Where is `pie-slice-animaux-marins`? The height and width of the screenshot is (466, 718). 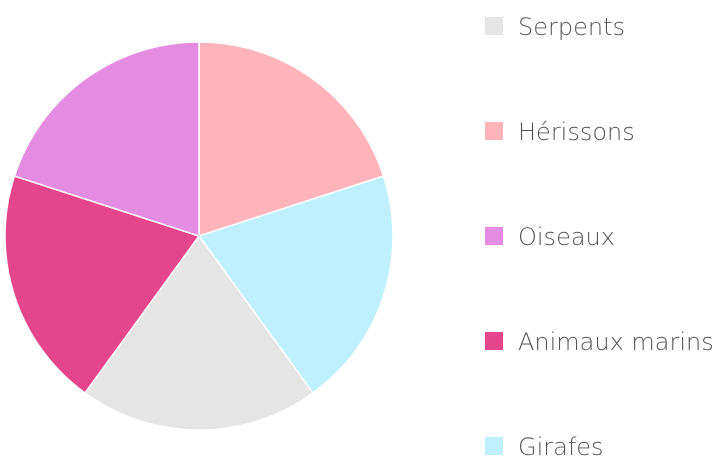 pie-slice-animaux-marins is located at coordinates (102, 284).